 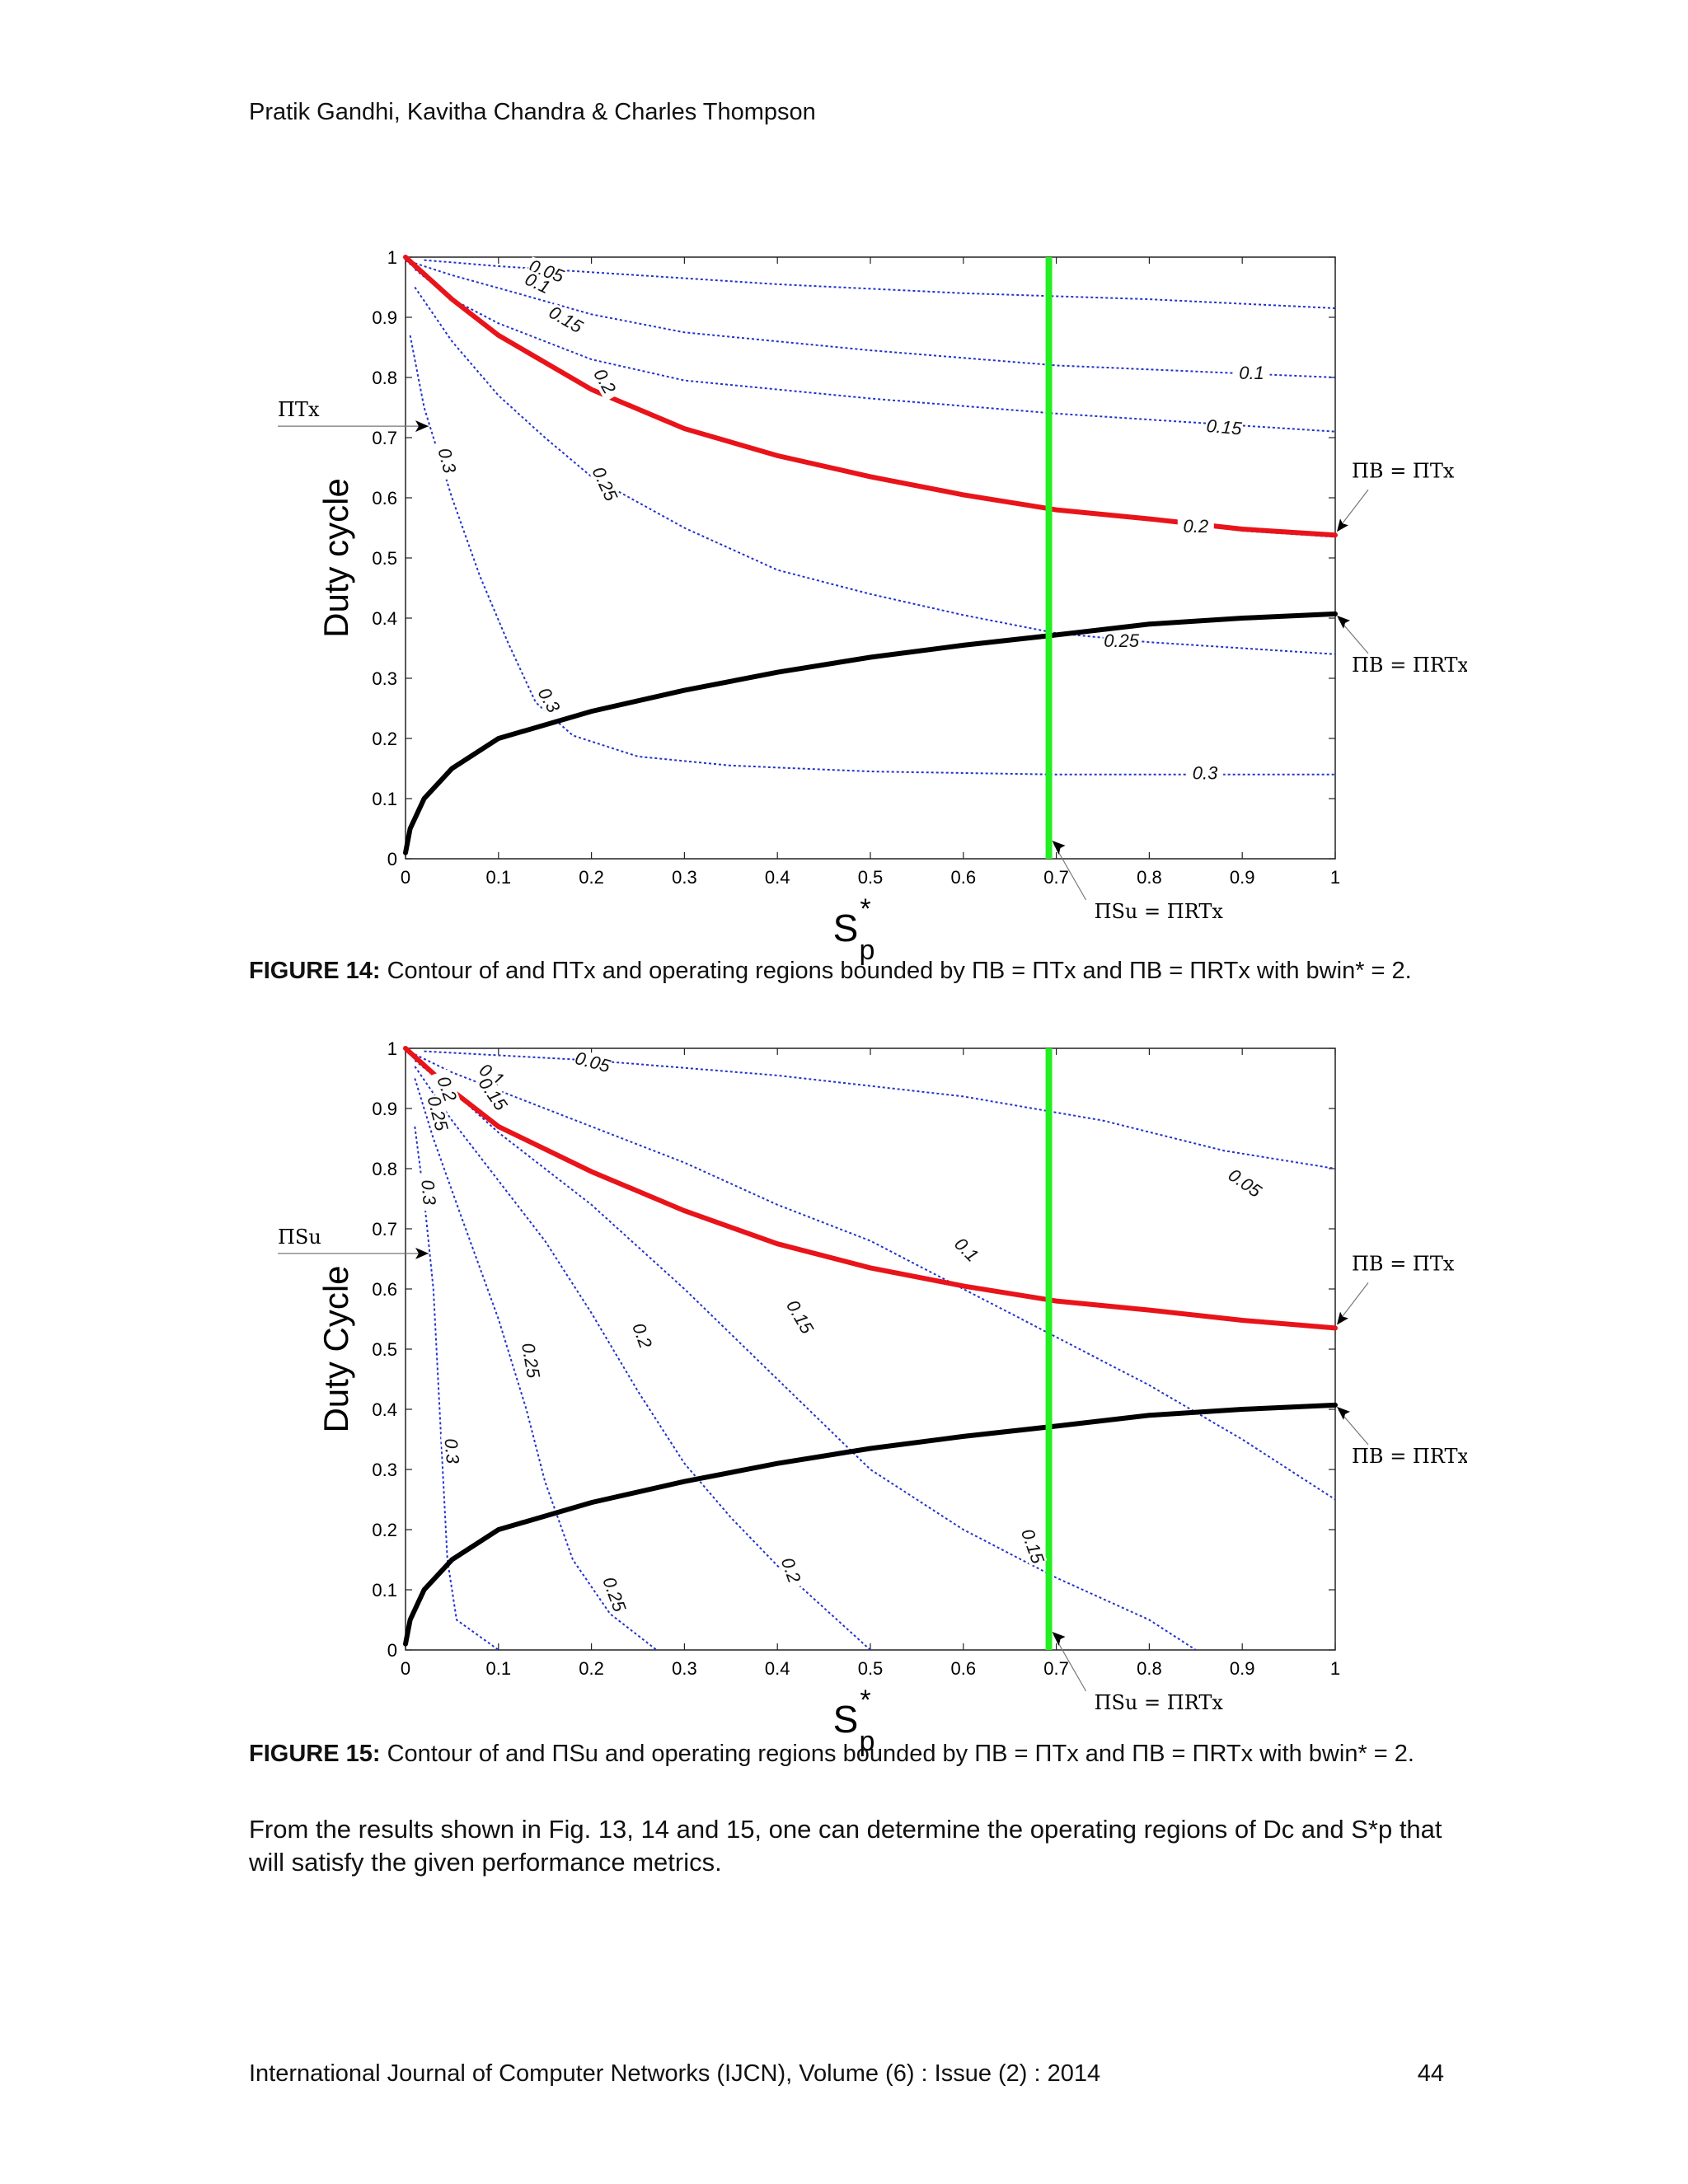 What do you see at coordinates (867, 950) in the screenshot?
I see `x-axis-label-sub: p` at bounding box center [867, 950].